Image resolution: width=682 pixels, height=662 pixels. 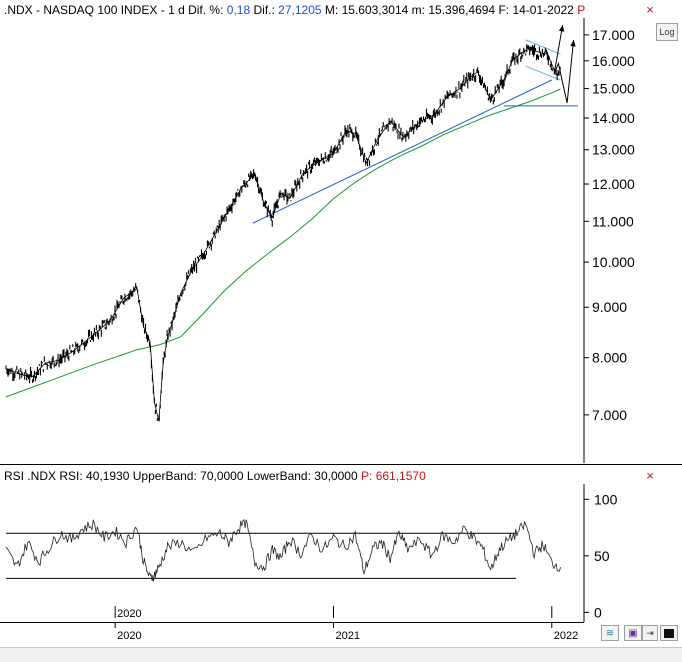 What do you see at coordinates (222, 476) in the screenshot?
I see `upper-band-value: 70,0000` at bounding box center [222, 476].